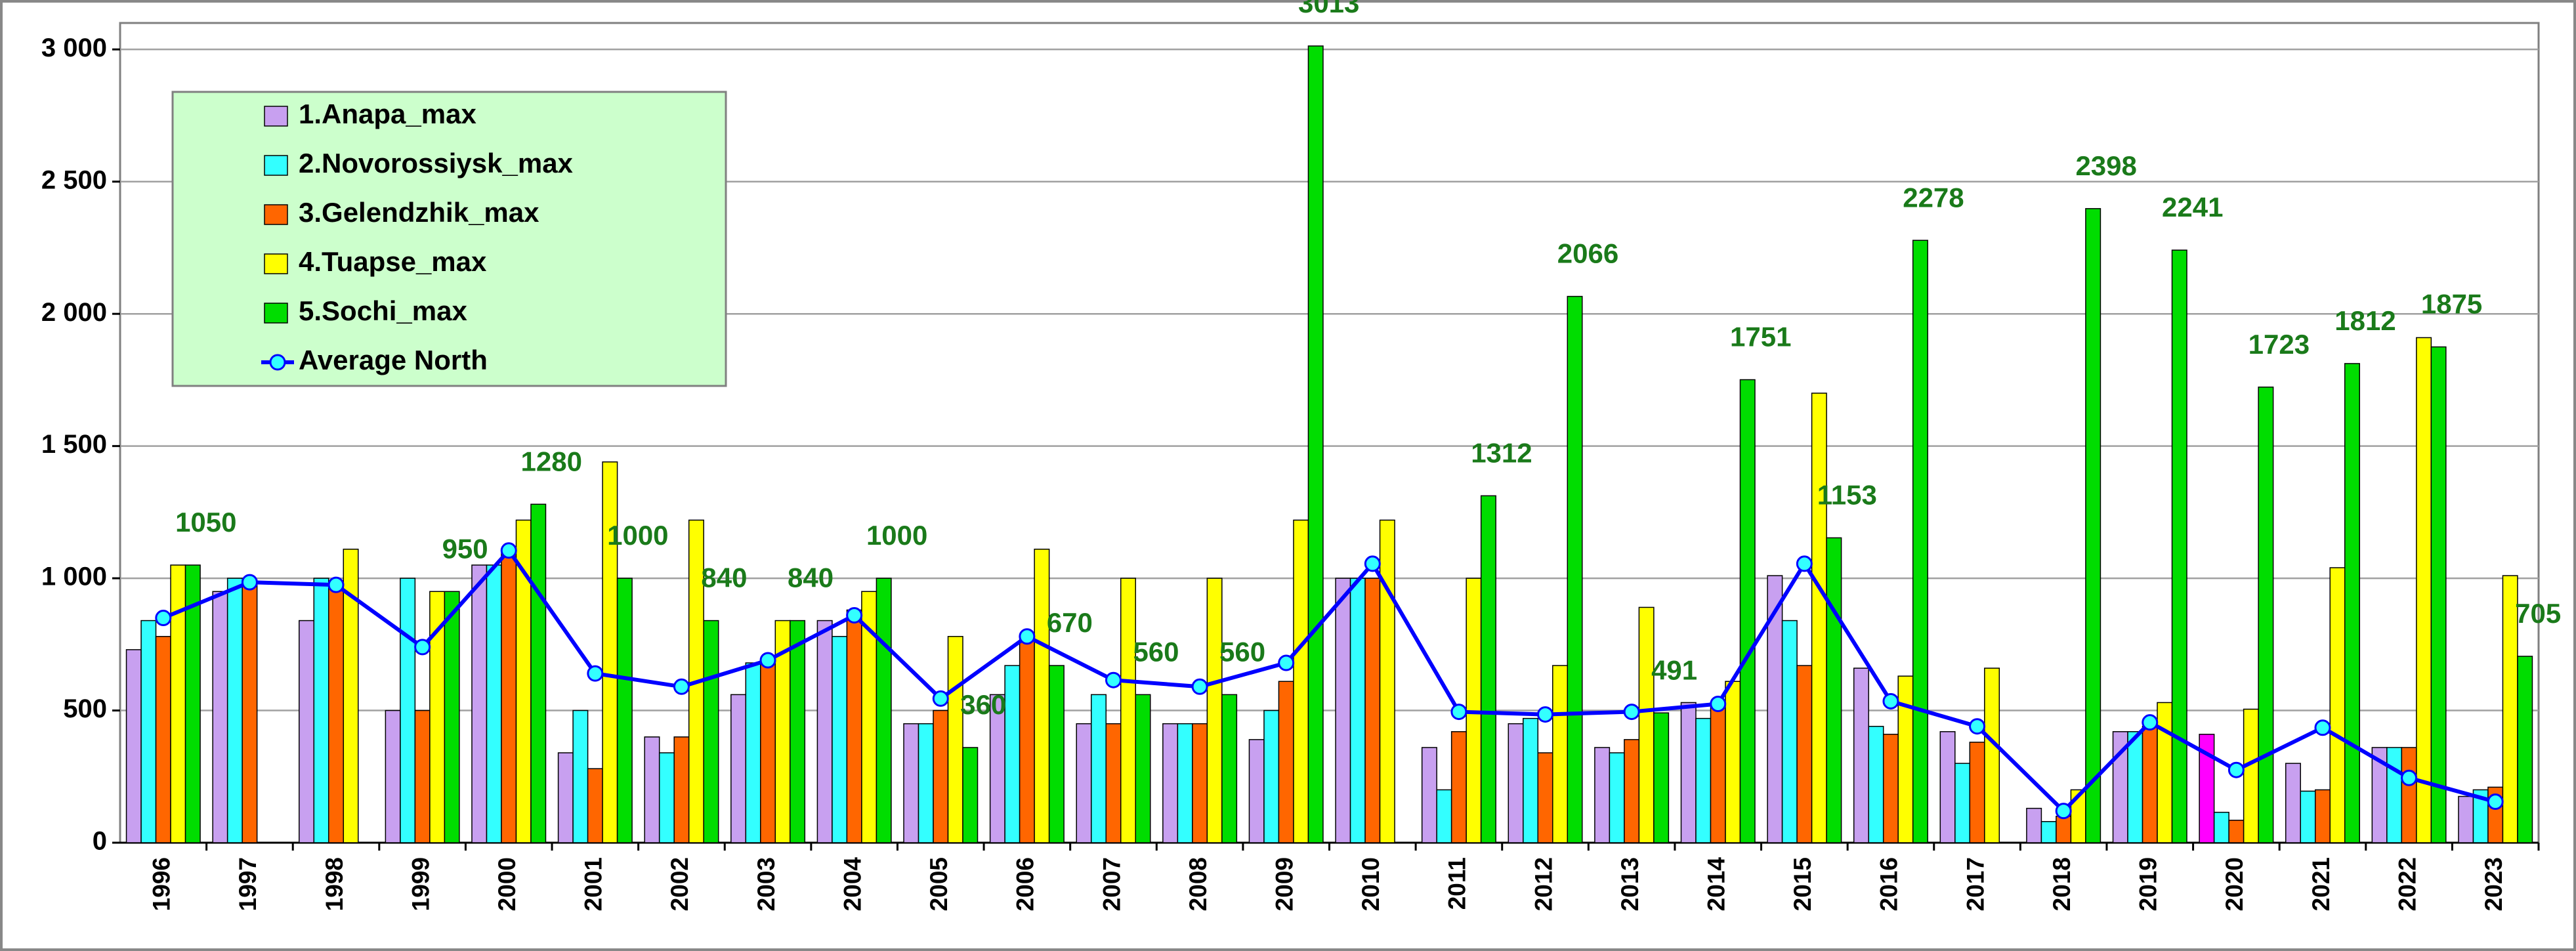 This screenshot has height=951, width=2576. I want to click on data-label: 2398, so click(2105, 165).